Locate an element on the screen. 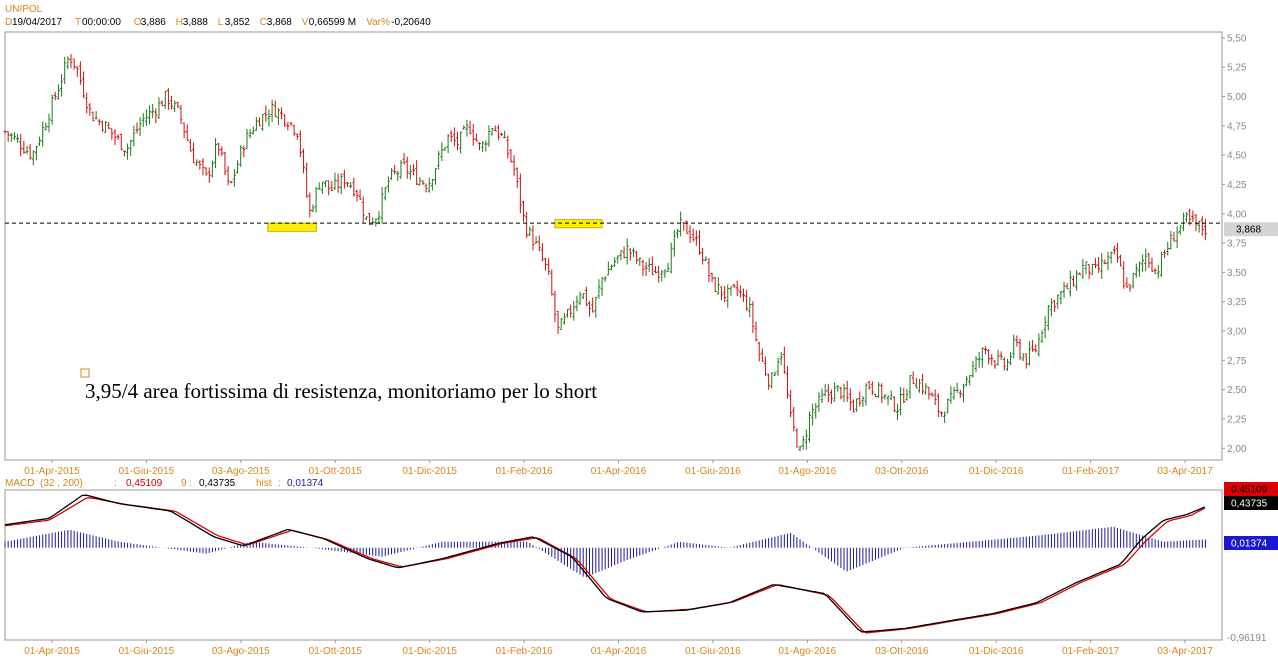  macd-axis: 0,45109 0,43735 0,01374 -0,96191 is located at coordinates (1251, 563).